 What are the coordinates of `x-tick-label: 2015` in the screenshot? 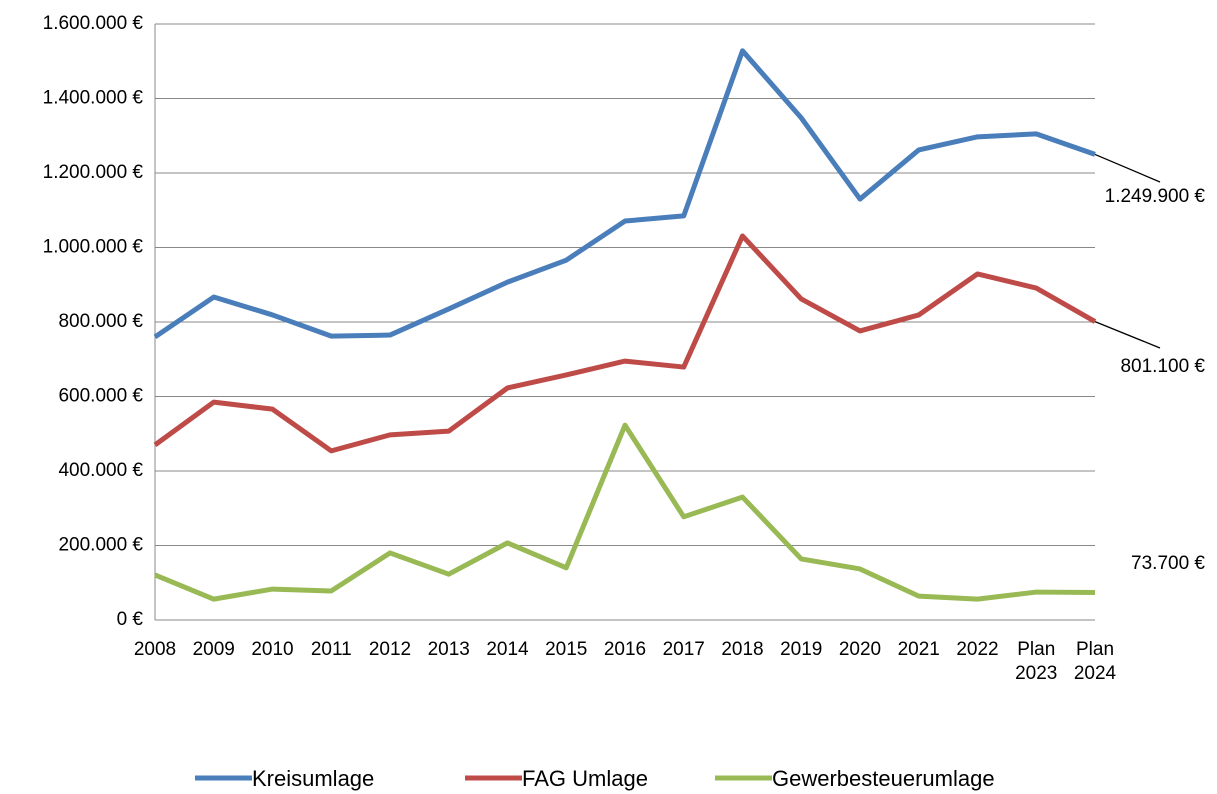 It's located at (566, 649).